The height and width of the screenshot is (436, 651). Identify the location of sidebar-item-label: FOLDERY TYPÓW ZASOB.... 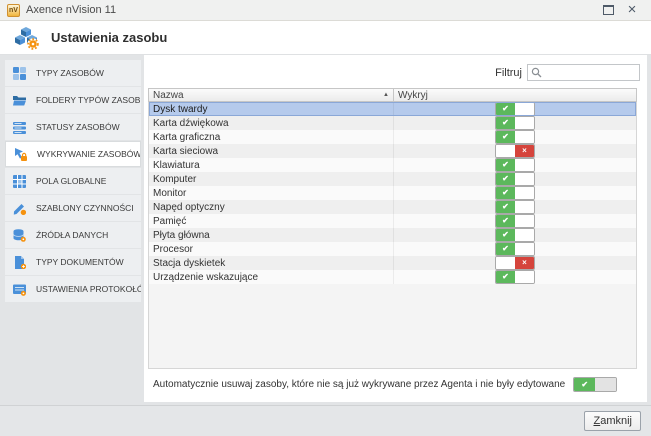
(88, 100).